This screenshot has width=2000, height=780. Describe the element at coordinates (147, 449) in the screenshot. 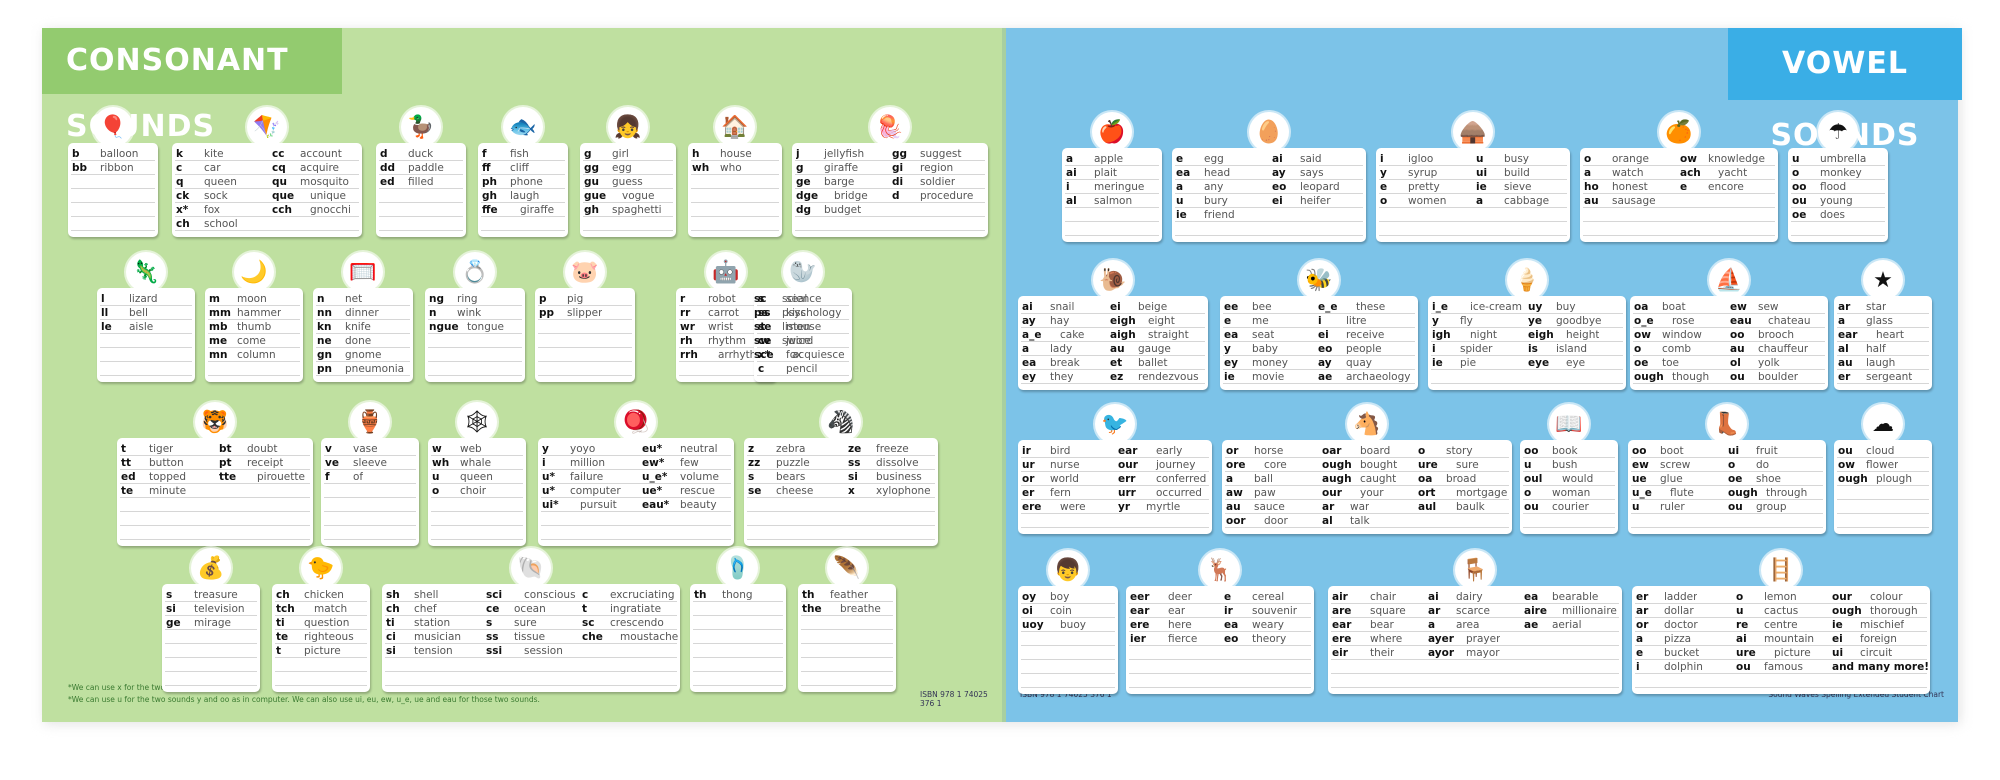

I see `spelling-entry: t tiger` at that location.